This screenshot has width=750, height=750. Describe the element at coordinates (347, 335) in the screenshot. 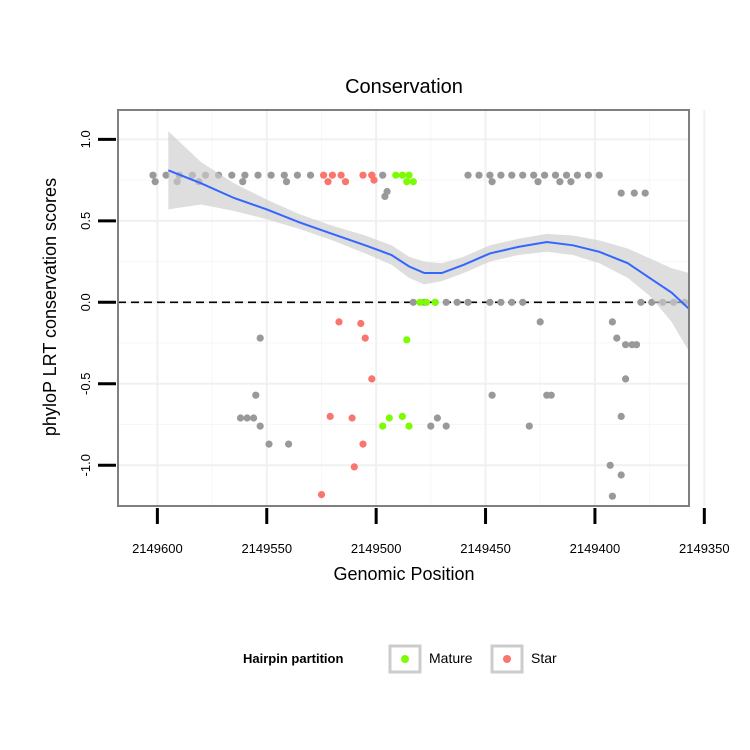

I see `series-star` at that location.